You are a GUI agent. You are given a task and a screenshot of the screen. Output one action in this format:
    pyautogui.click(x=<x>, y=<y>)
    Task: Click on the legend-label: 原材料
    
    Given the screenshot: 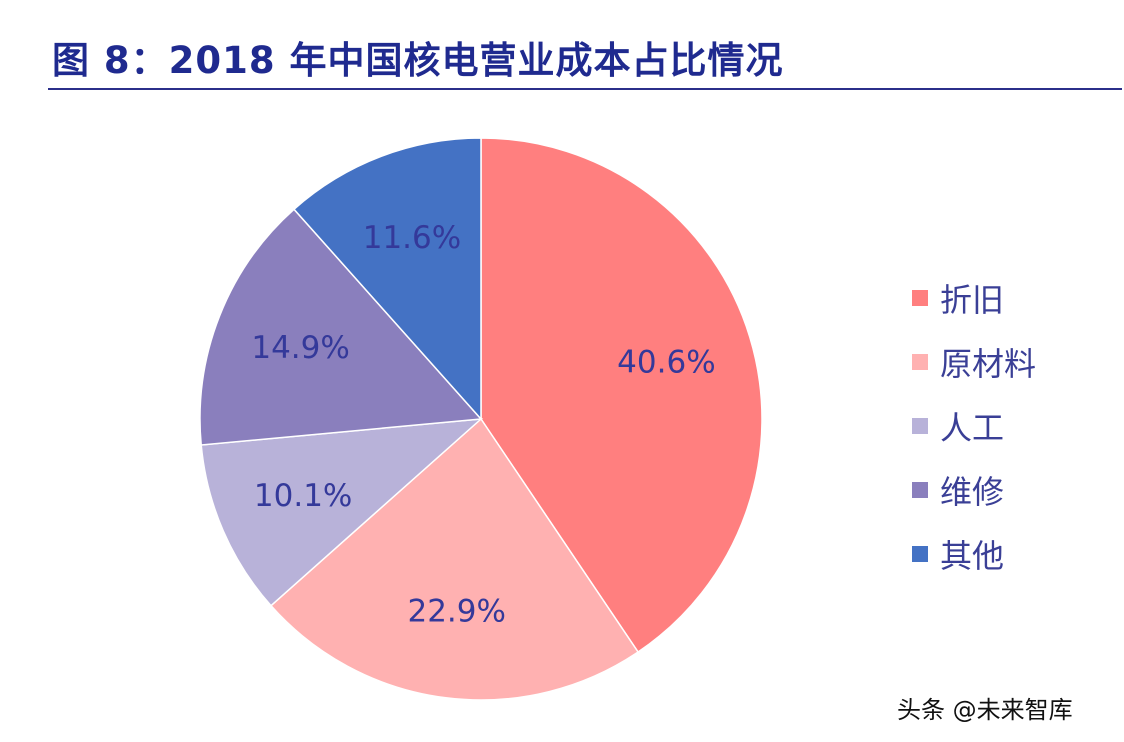 What is the action you would take?
    pyautogui.click(x=988, y=364)
    